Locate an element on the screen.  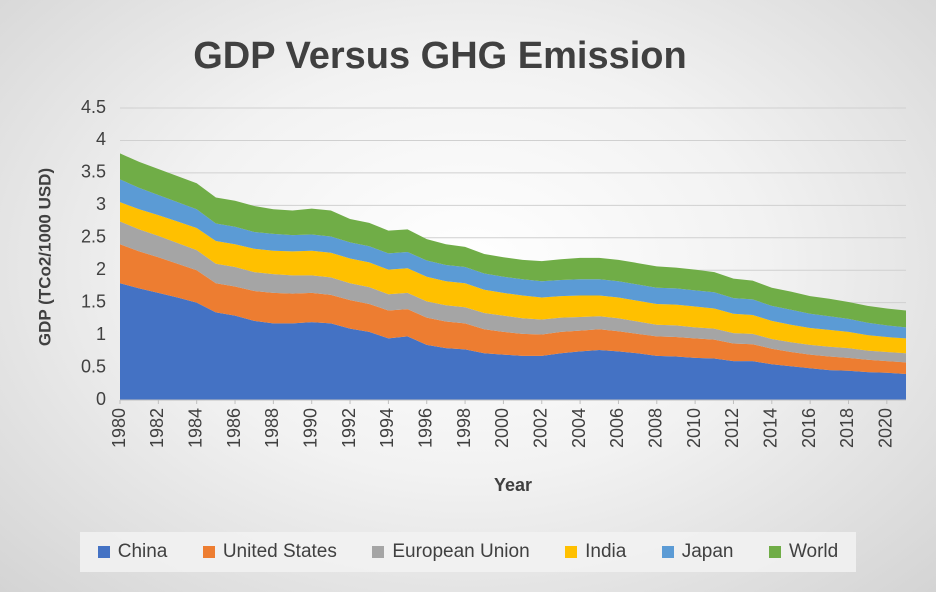
y-tick-label: 2 is located at coordinates (101, 269).